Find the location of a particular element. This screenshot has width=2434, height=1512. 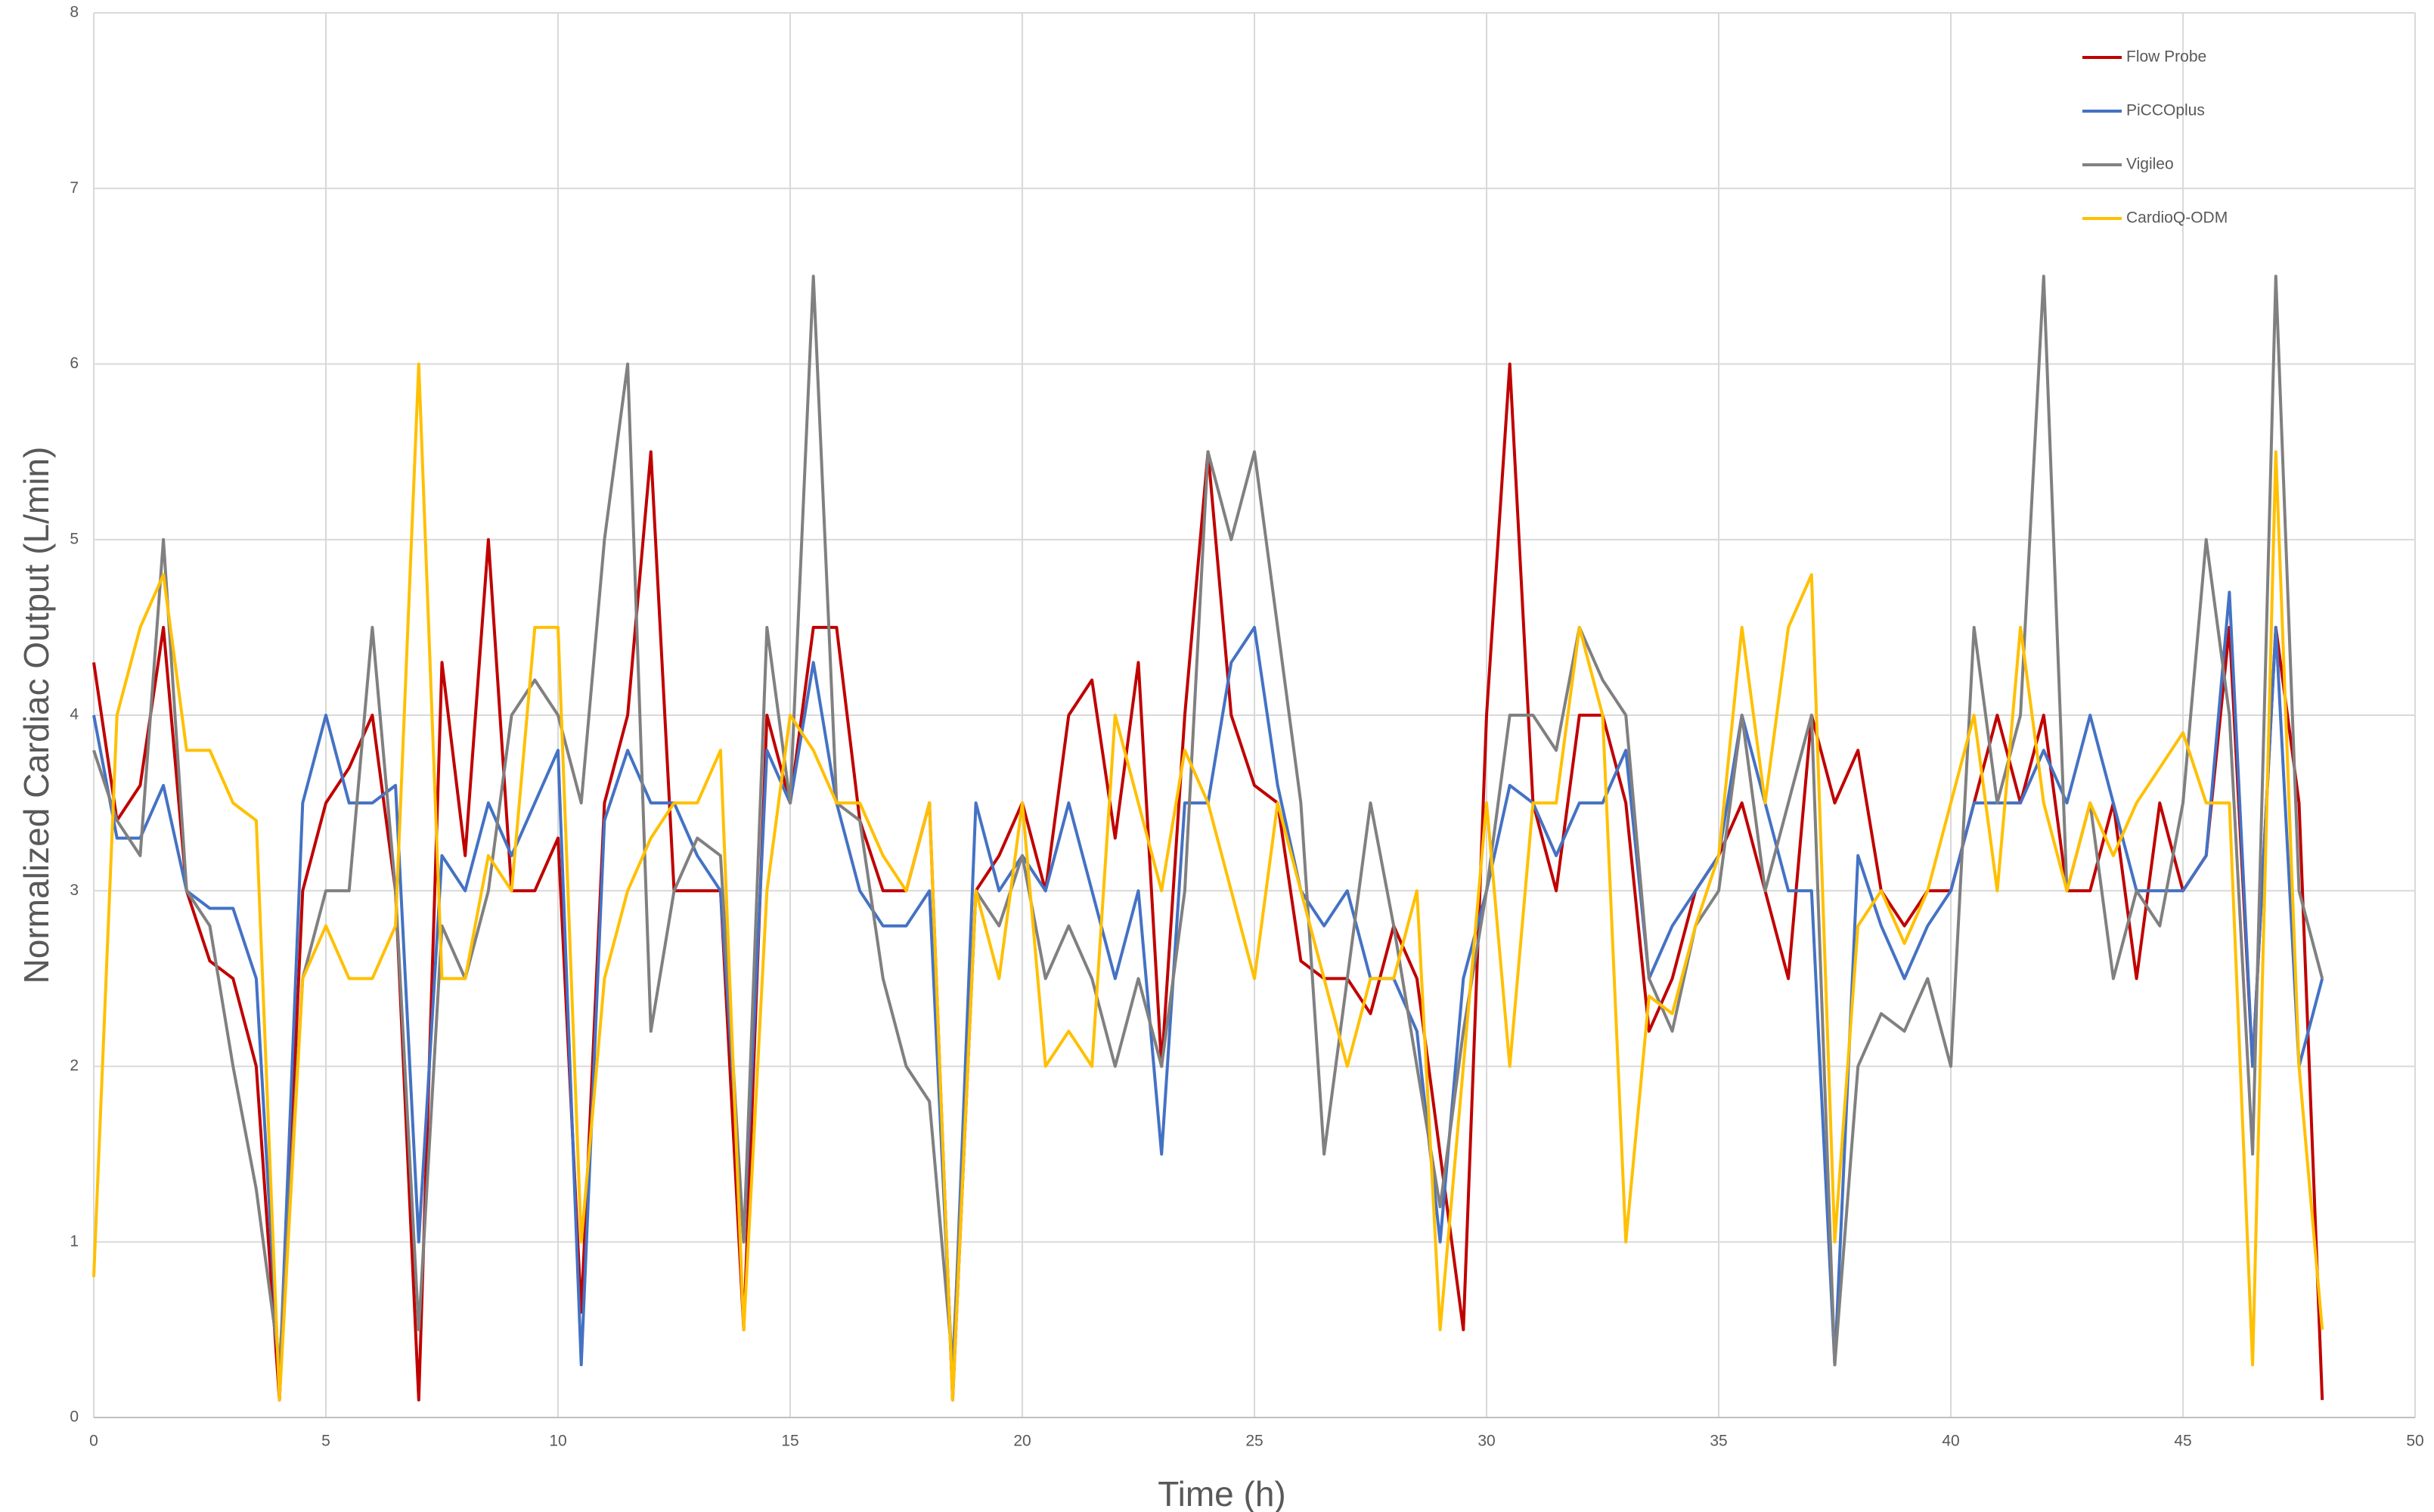

x-tick-label: 25 is located at coordinates (1254, 1441).